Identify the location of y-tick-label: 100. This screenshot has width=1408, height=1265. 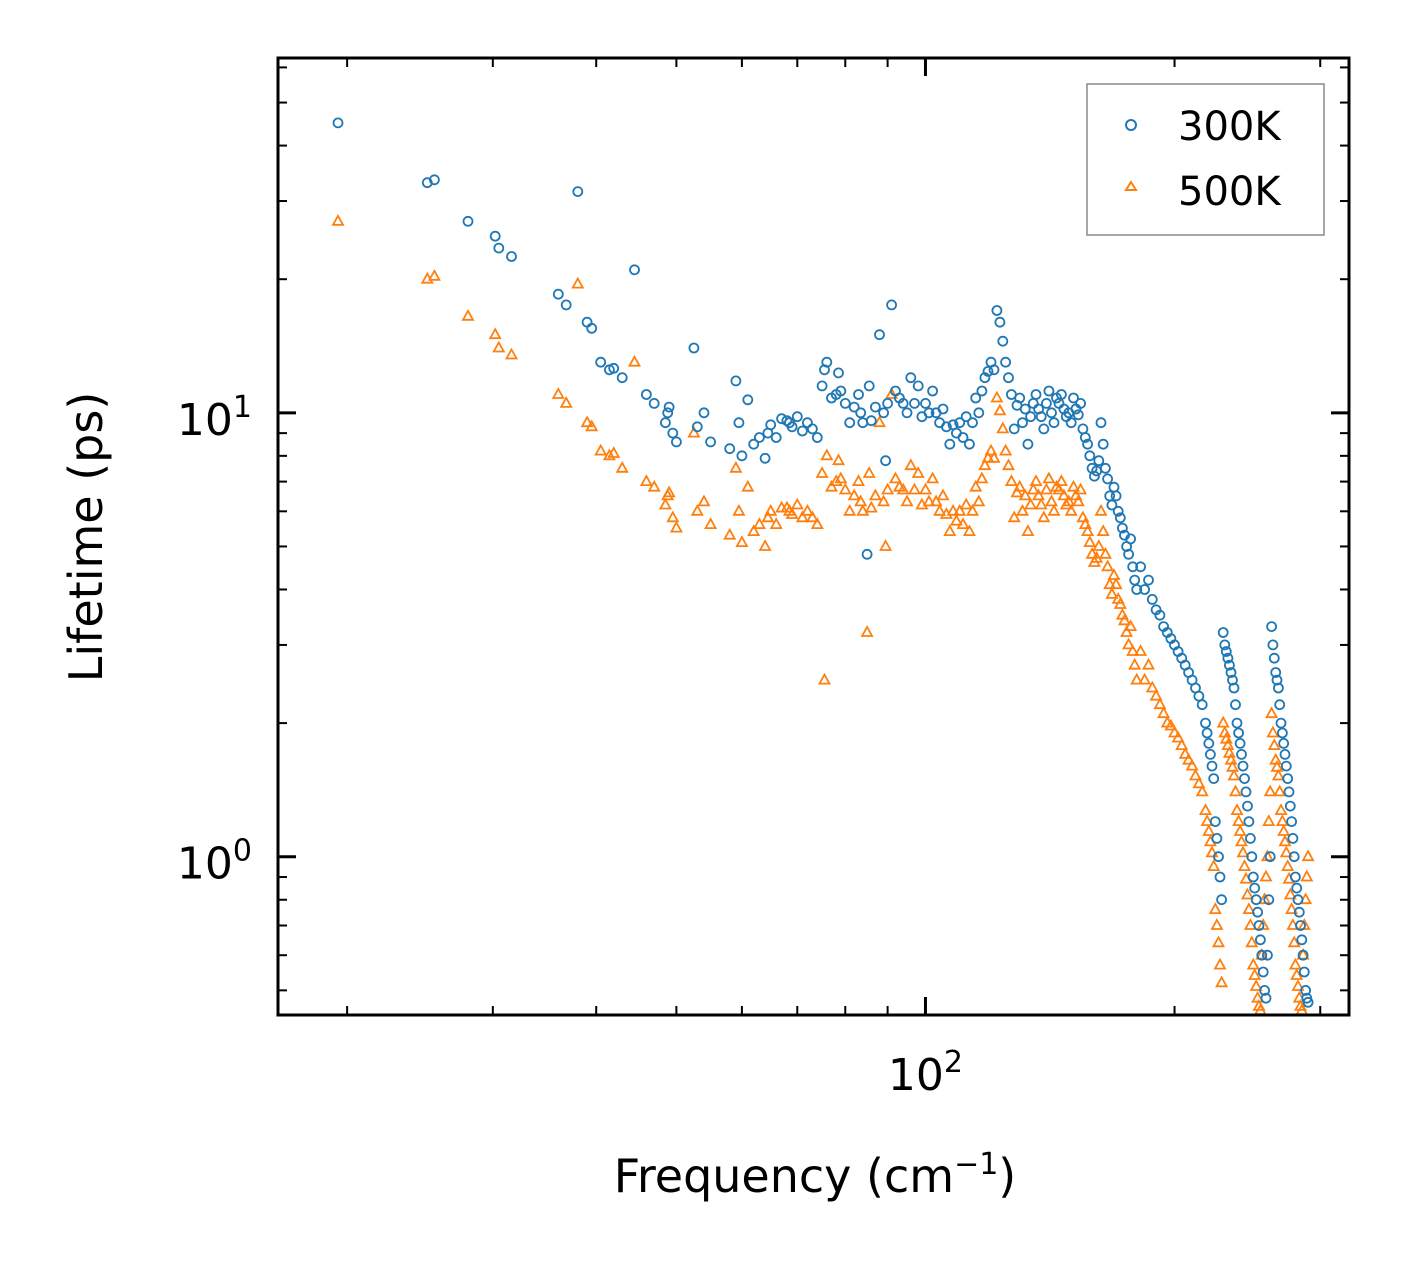
(214, 862).